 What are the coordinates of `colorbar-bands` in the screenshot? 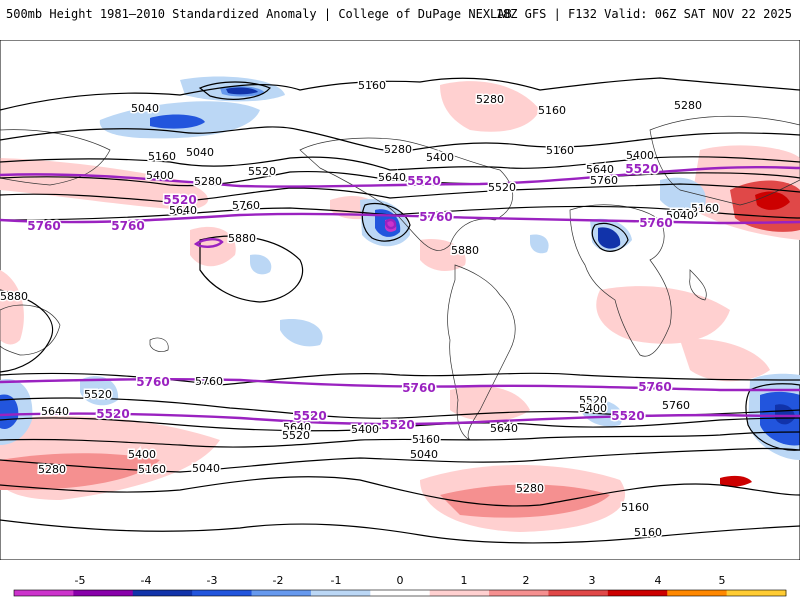 It's located at (400, 593).